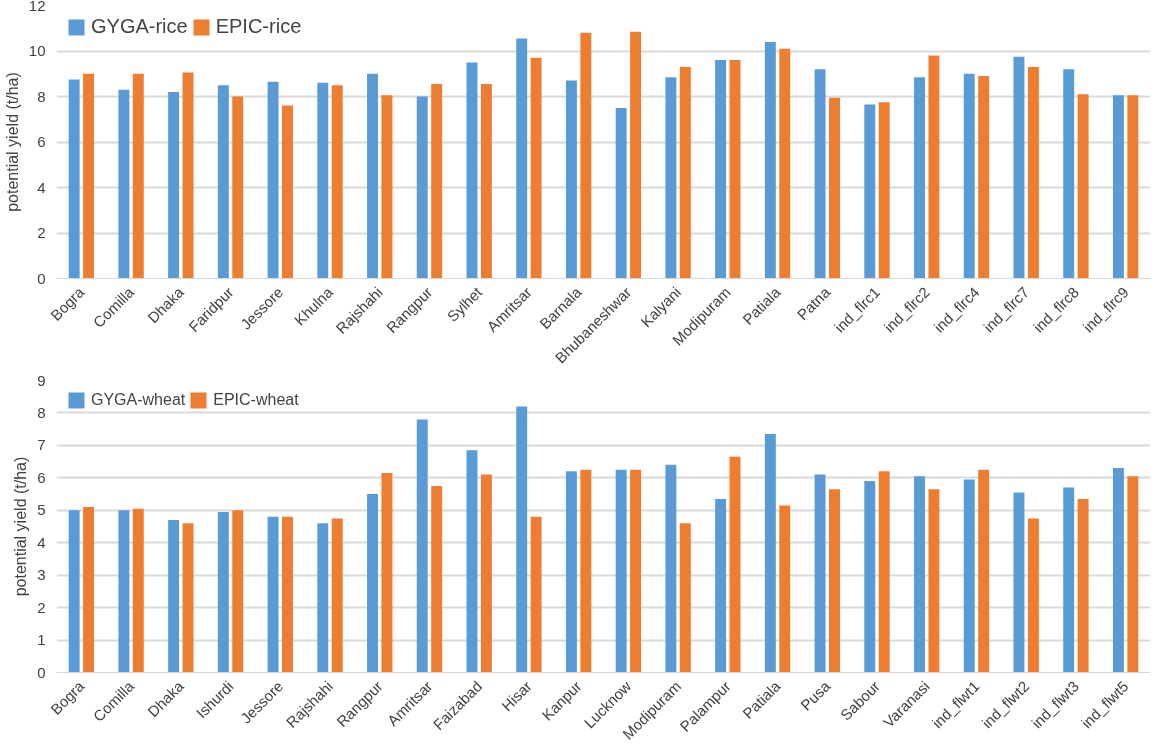 The image size is (1159, 751). I want to click on y-tick-label: 3, so click(41, 575).